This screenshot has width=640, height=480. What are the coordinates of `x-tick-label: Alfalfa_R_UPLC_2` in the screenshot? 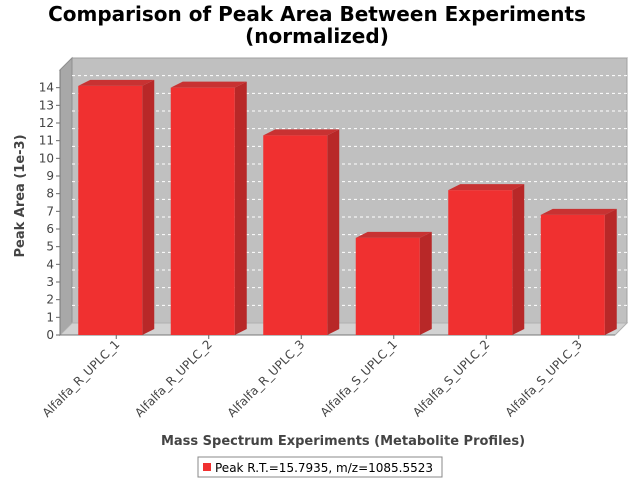 It's located at (173, 378).